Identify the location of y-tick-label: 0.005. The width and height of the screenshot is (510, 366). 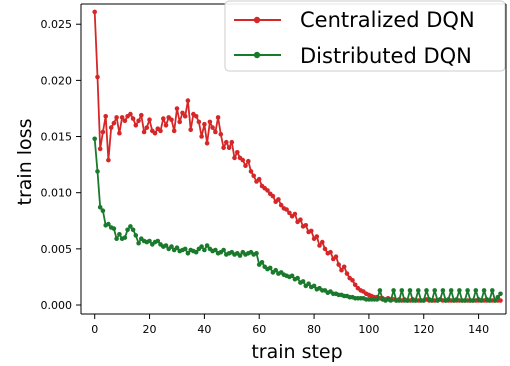
(57, 249).